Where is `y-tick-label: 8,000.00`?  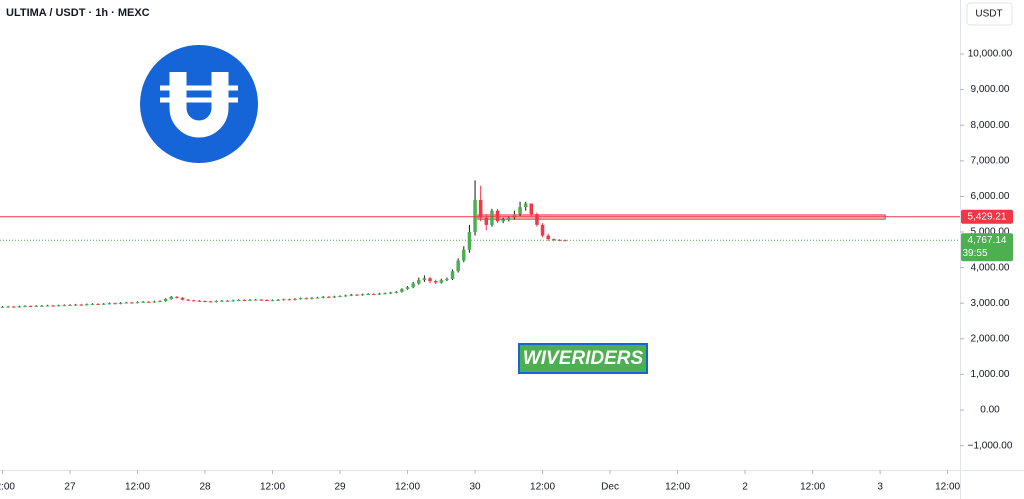 y-tick-label: 8,000.00 is located at coordinates (990, 125).